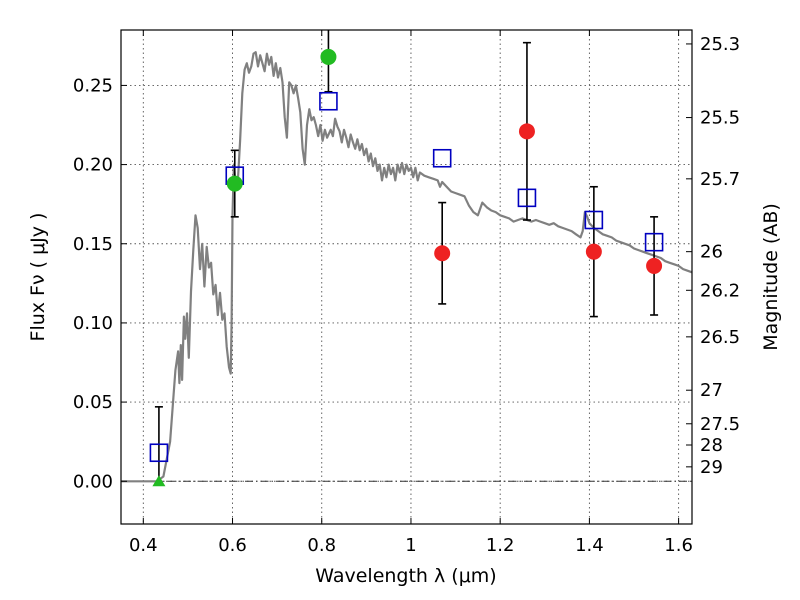 The height and width of the screenshot is (600, 800). Describe the element at coordinates (720, 44) in the screenshot. I see `magnitude-tick-label: 25.3` at that location.